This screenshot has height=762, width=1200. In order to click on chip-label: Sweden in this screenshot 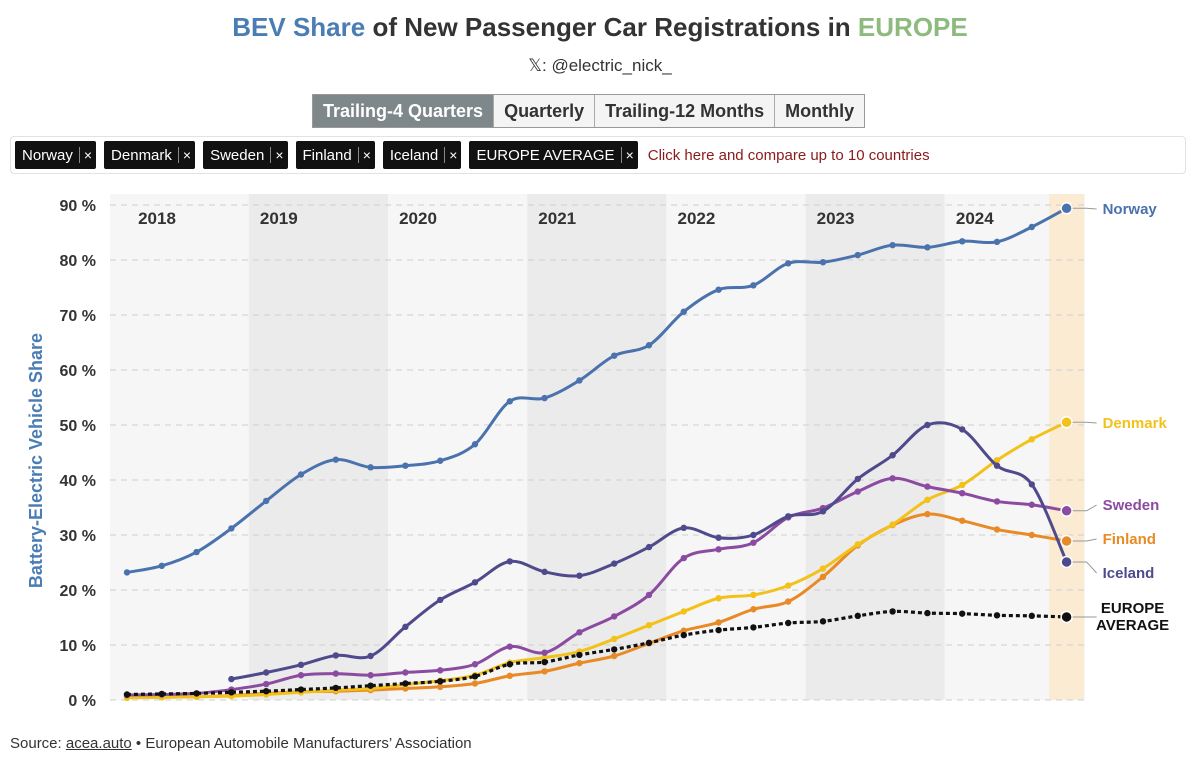, I will do `click(237, 155)`.